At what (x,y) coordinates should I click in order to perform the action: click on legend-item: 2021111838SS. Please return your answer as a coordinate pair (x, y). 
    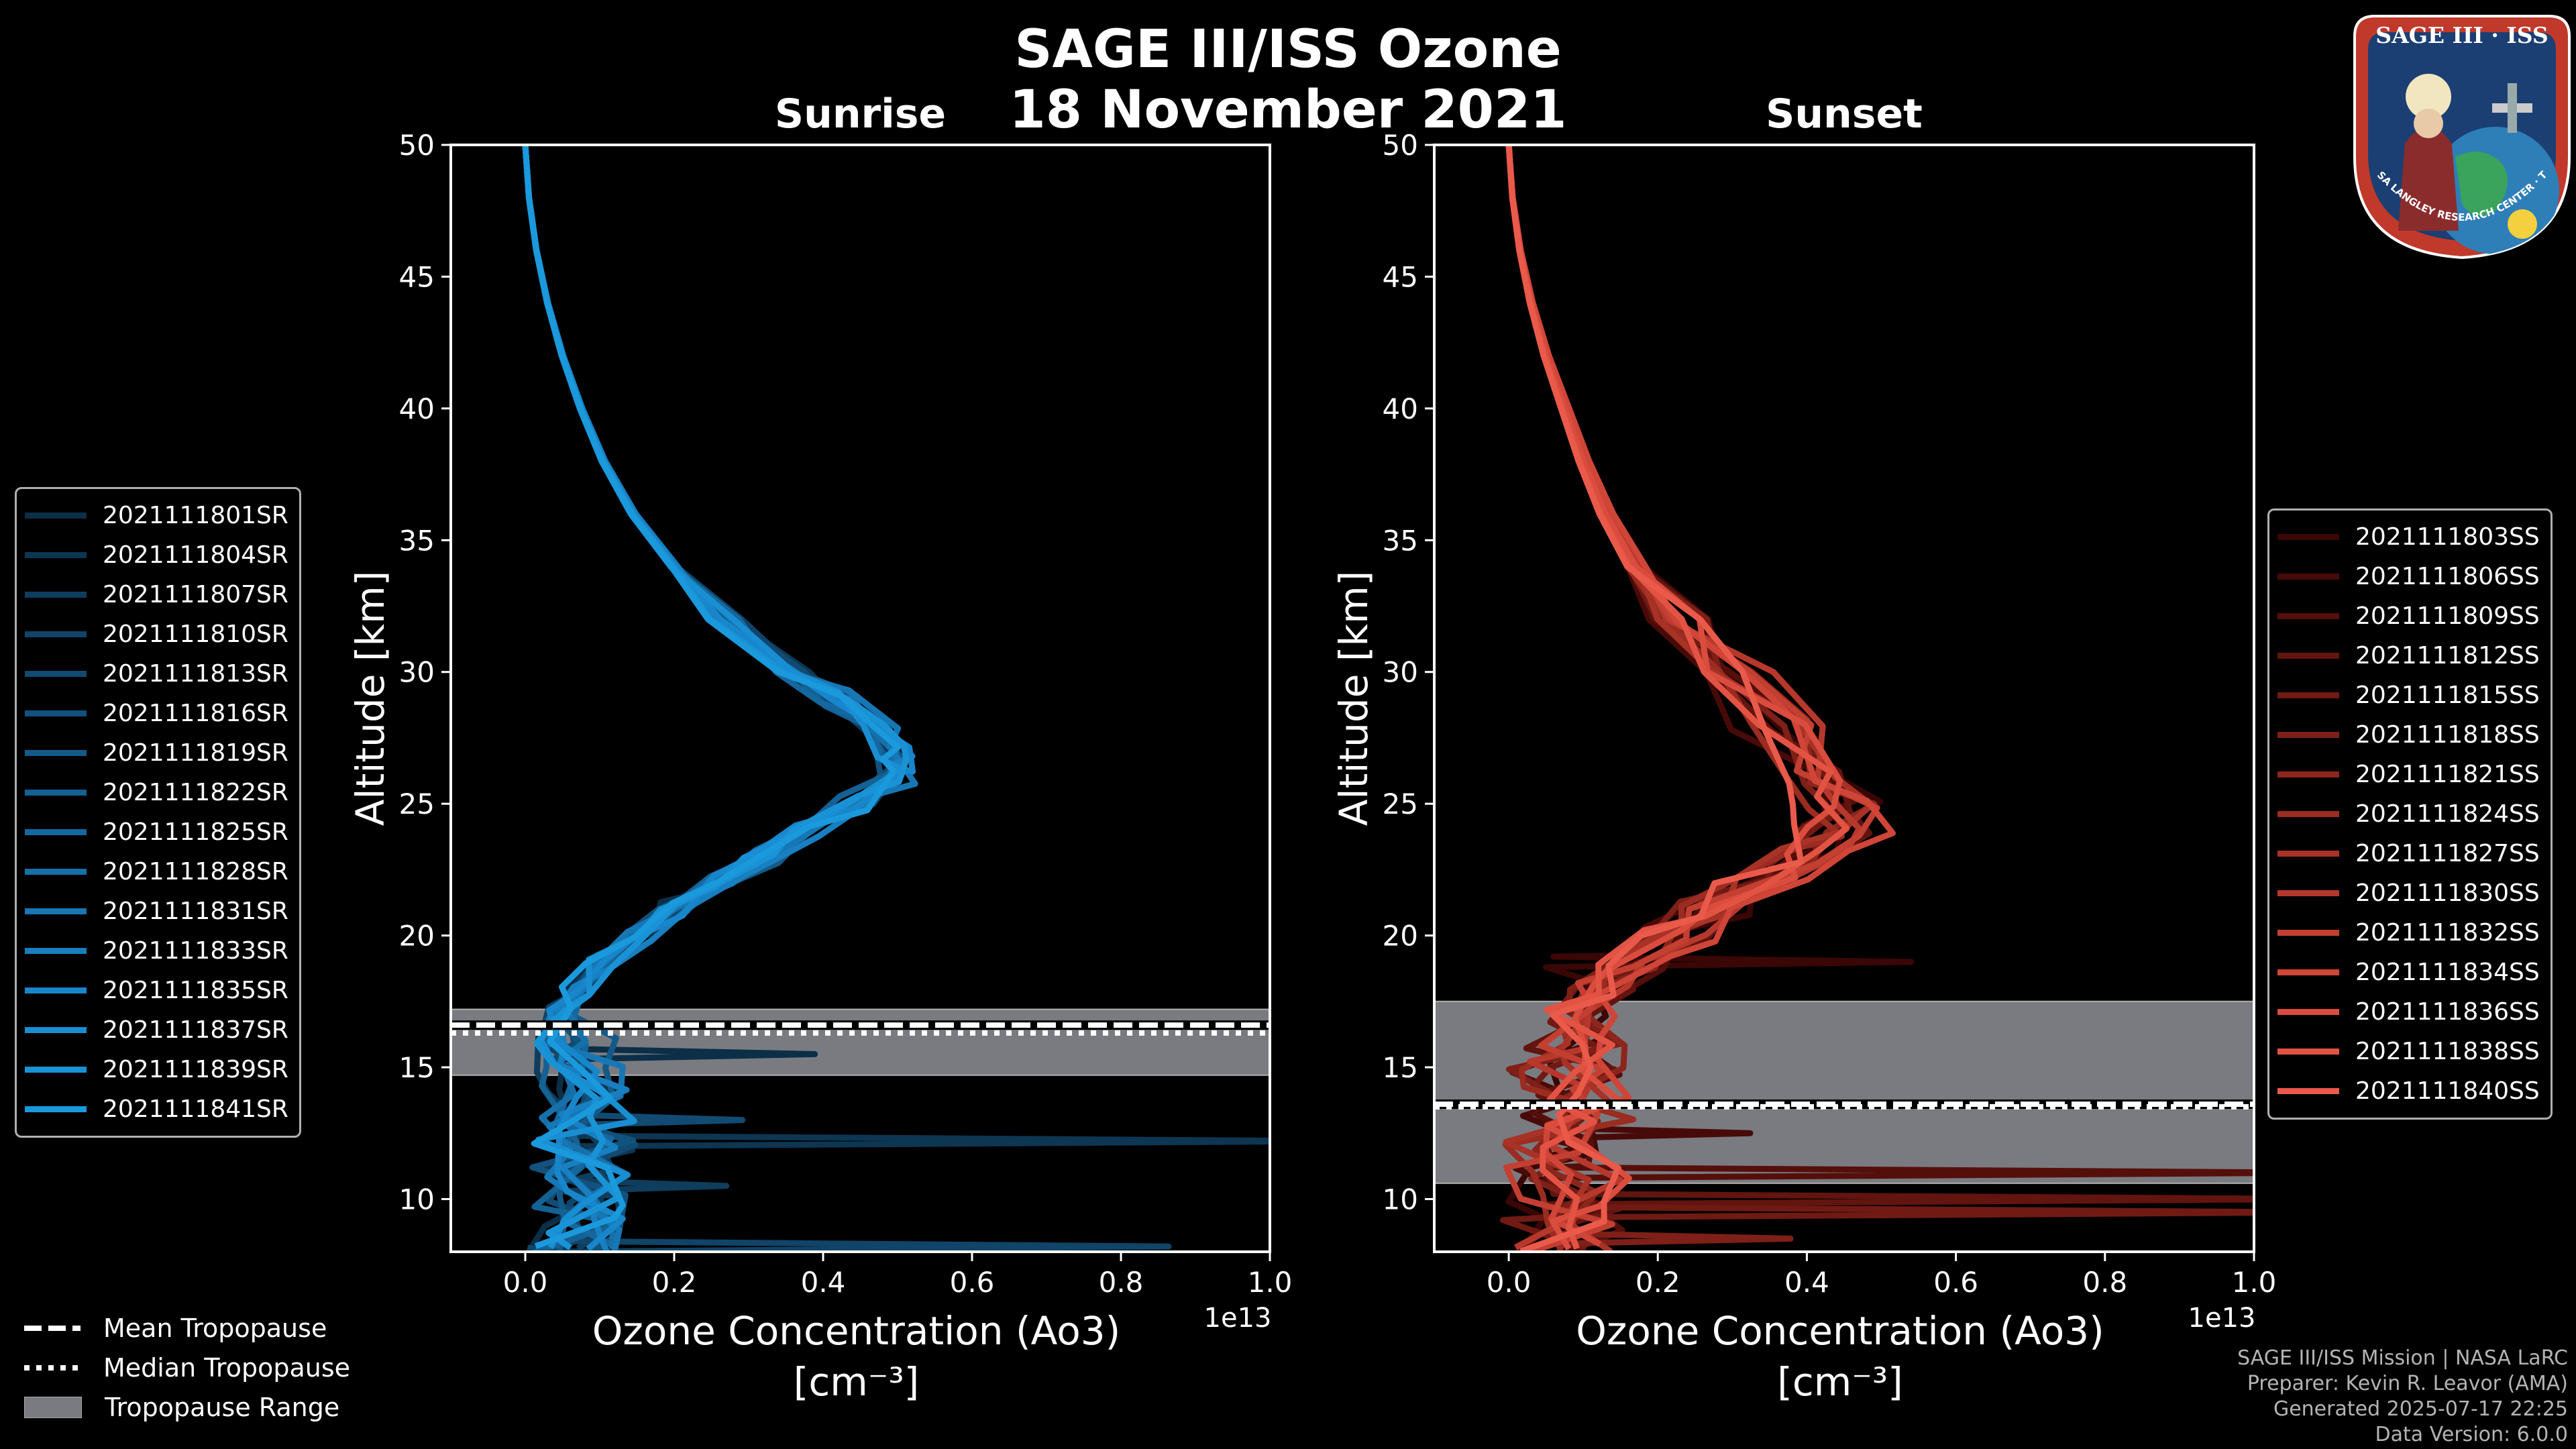
    Looking at the image, I should click on (2408, 1051).